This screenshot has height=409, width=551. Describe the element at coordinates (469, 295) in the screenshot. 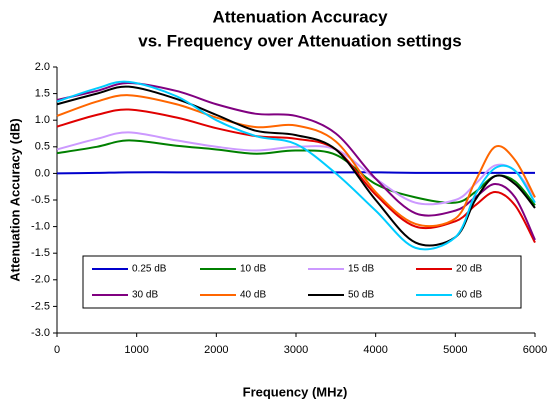

I see `legend-label: 60 dB` at that location.